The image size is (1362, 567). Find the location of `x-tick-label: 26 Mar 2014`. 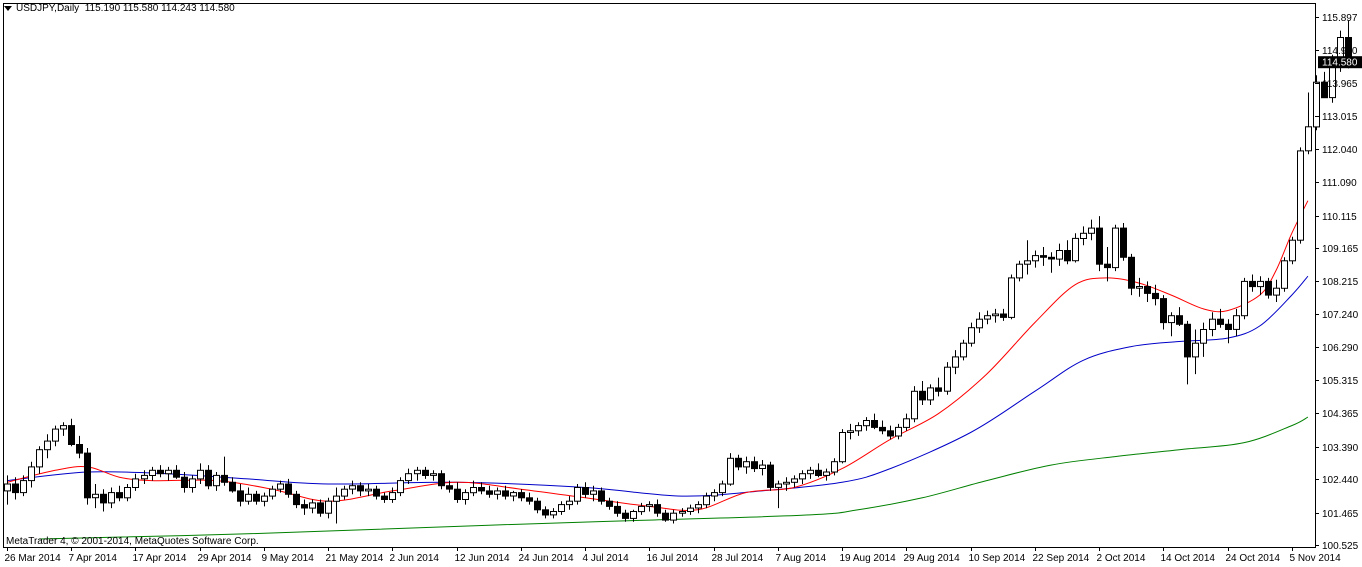

x-tick-label: 26 Mar 2014 is located at coordinates (33, 558).